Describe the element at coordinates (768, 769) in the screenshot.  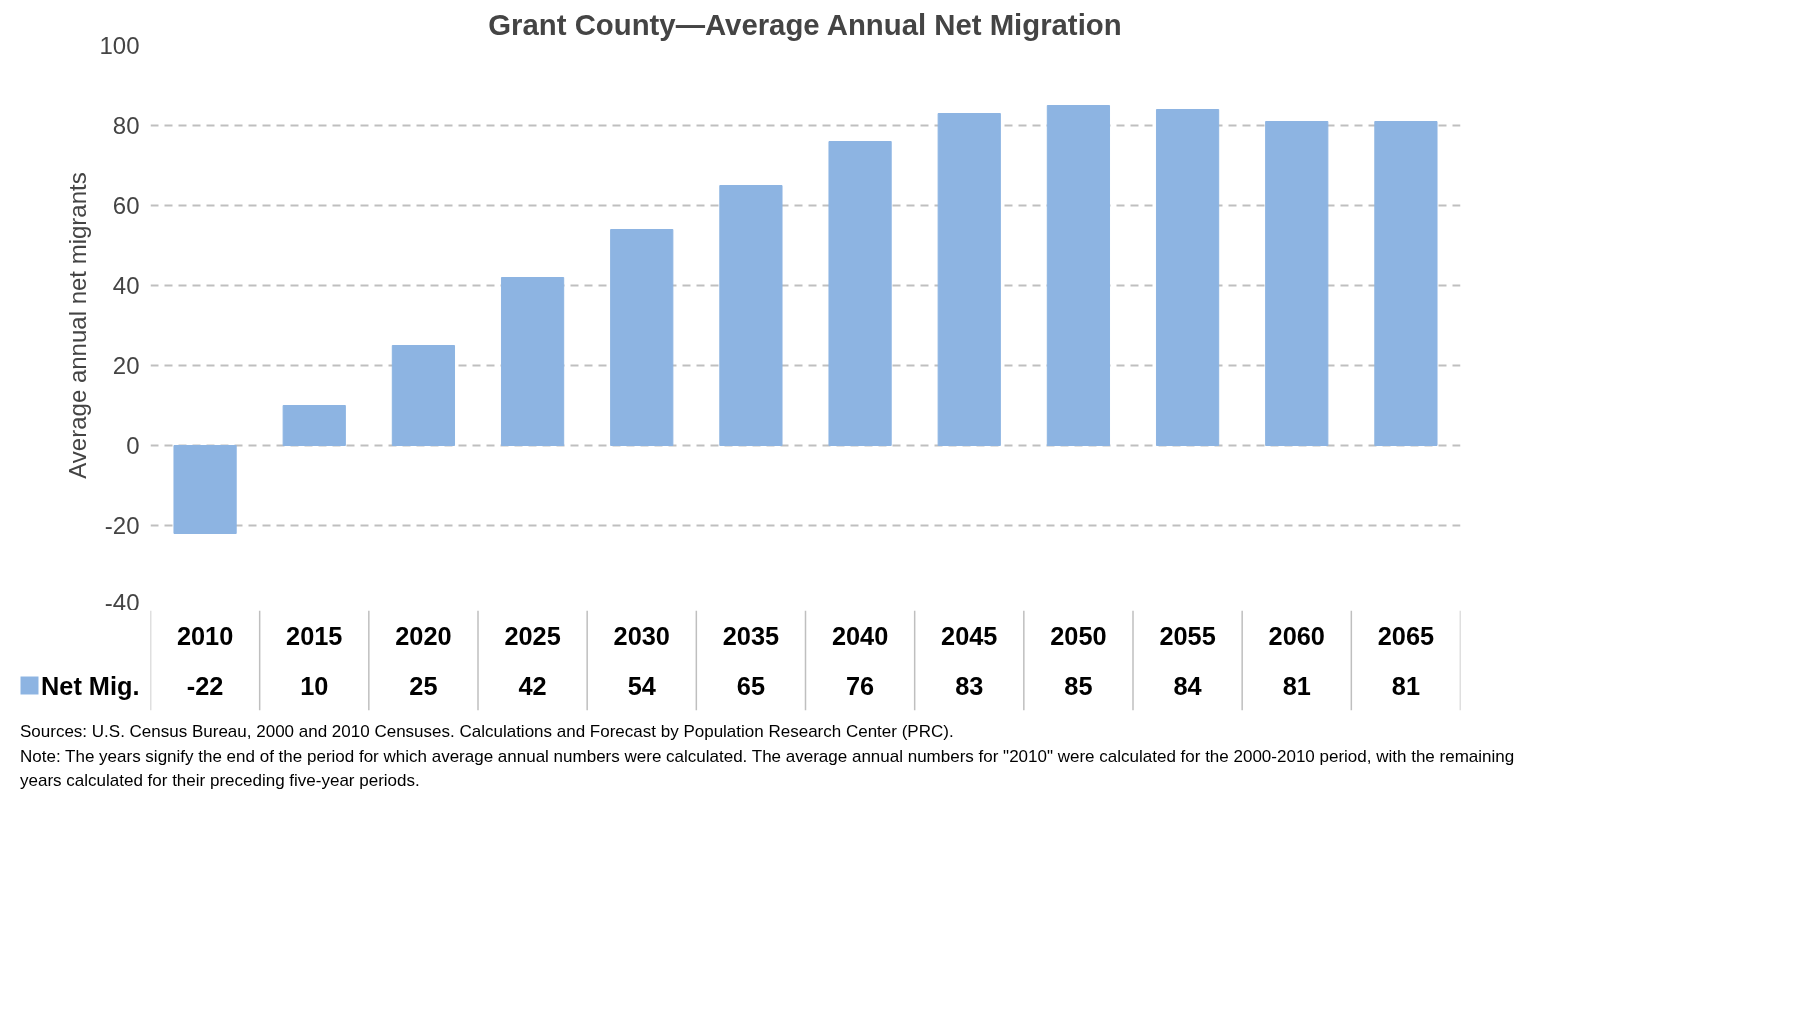
I see `text: Note: The years signify the end of the period for which average annual numbers were calculated. The average annual numbers for "2010" were calculated for the 2000-2010 period, with the remaining years calculated for their preceding five-year periods.` at that location.